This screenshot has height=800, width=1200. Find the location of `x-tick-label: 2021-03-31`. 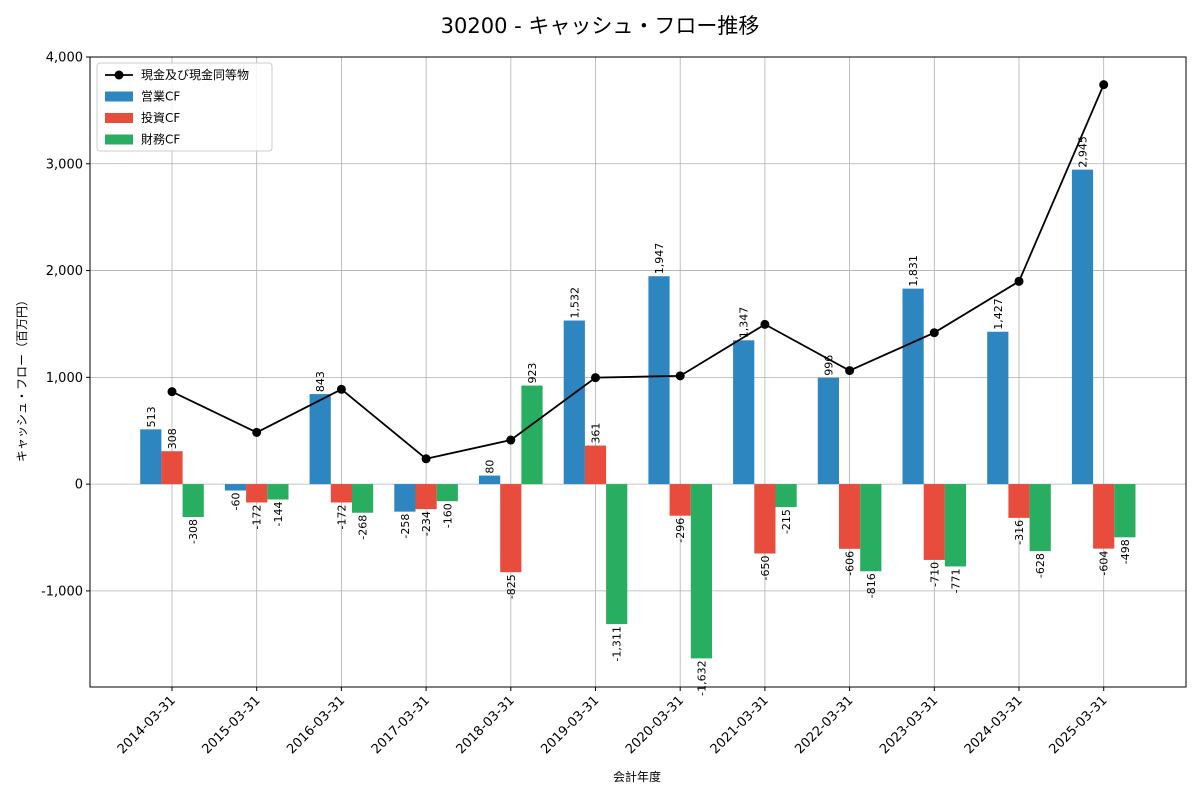

x-tick-label: 2021-03-31 is located at coordinates (740, 725).